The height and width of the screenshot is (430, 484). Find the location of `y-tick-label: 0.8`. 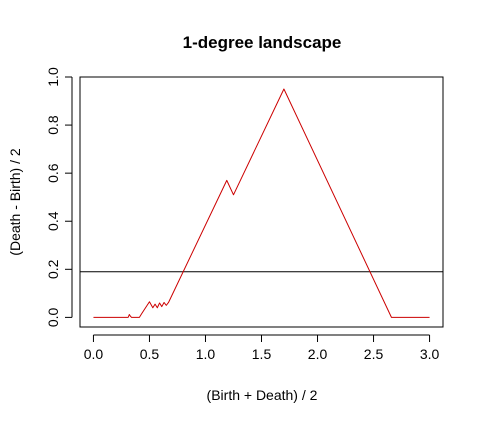

y-tick-label: 0.8 is located at coordinates (53, 125).